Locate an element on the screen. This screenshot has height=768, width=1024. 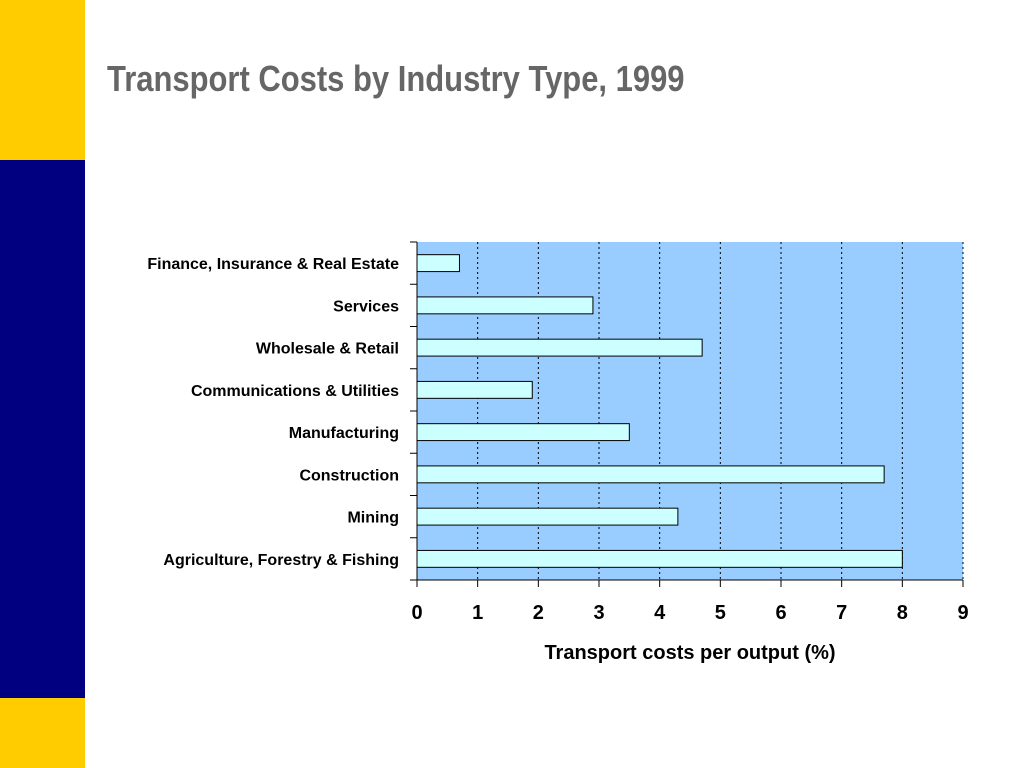
category-label: Construction is located at coordinates (349, 475).